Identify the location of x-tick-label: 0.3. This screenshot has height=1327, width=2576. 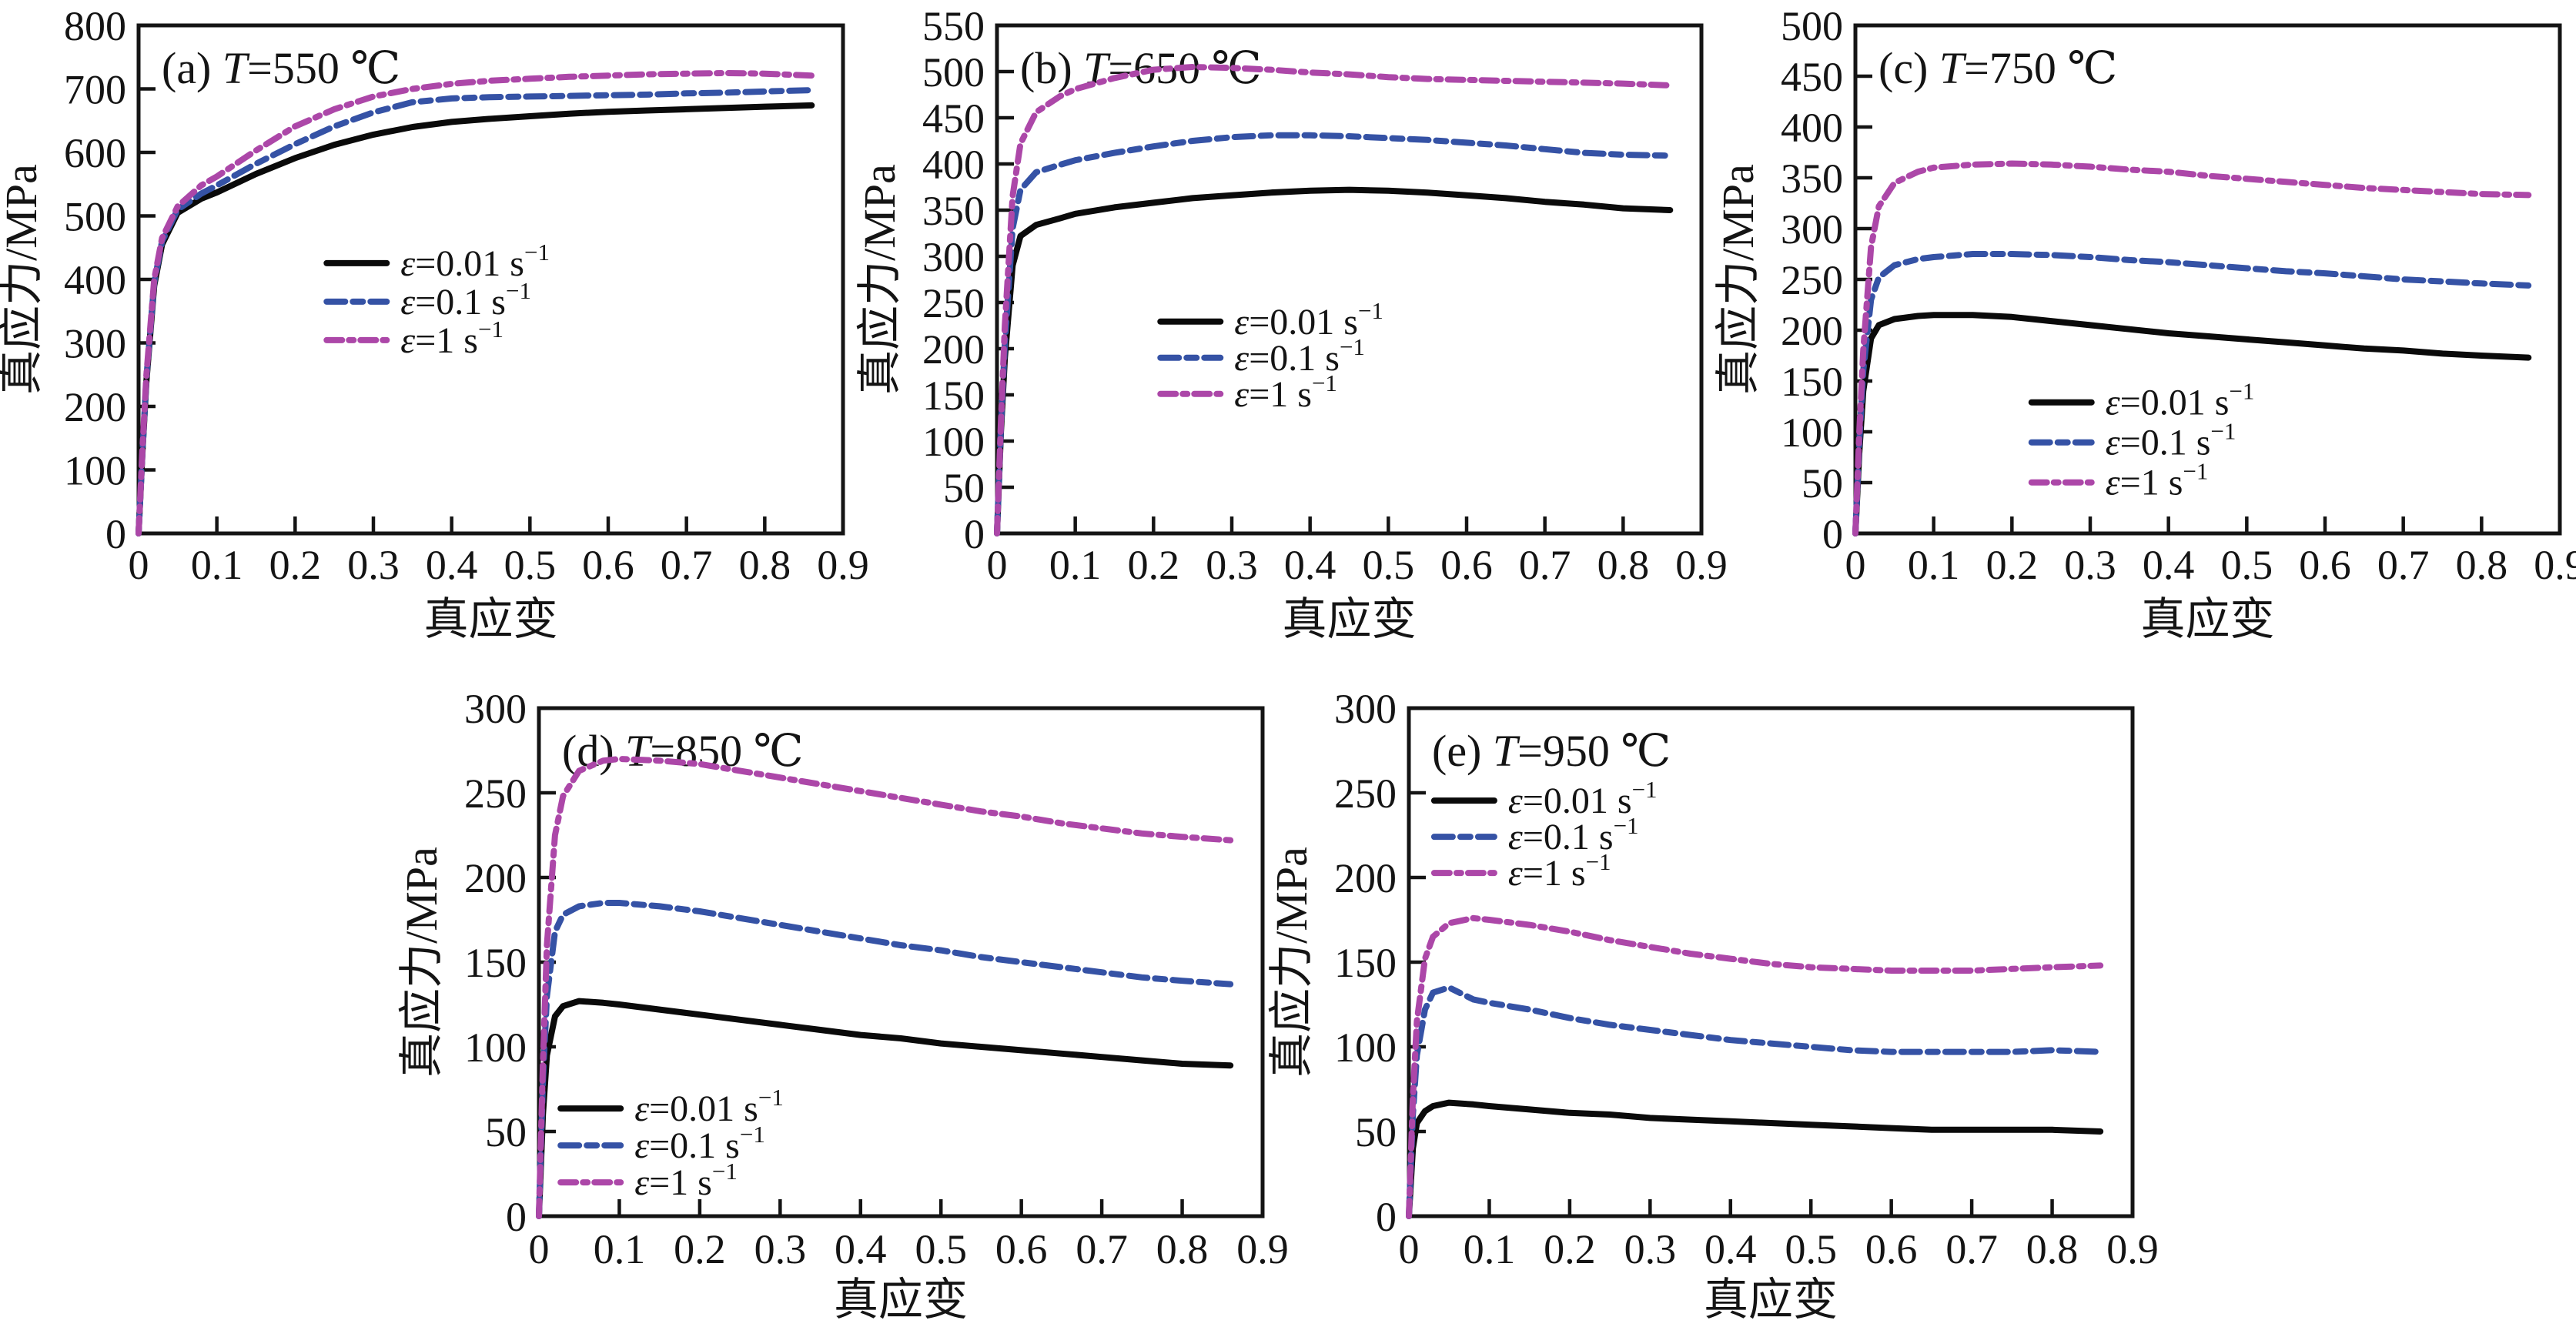
(2090, 565).